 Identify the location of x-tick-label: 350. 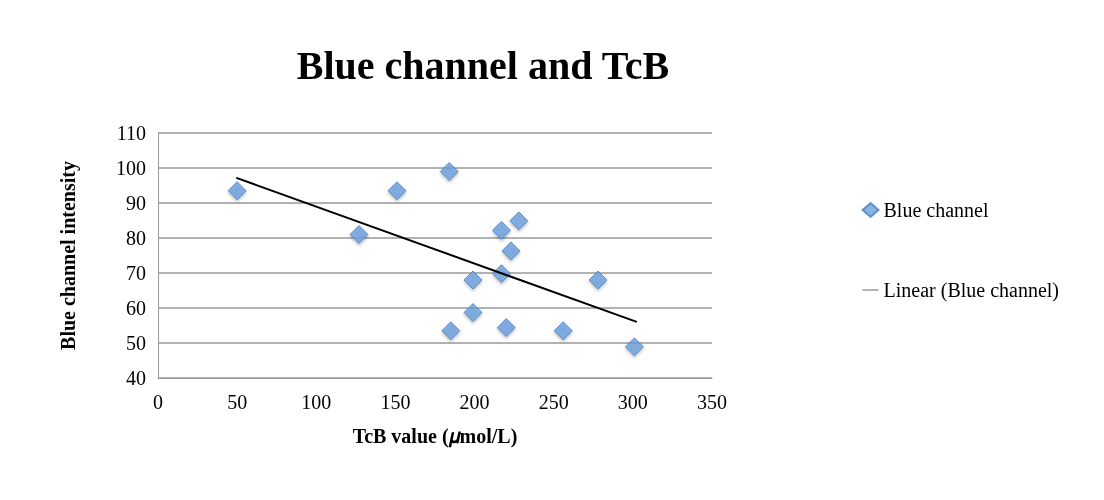
(712, 402).